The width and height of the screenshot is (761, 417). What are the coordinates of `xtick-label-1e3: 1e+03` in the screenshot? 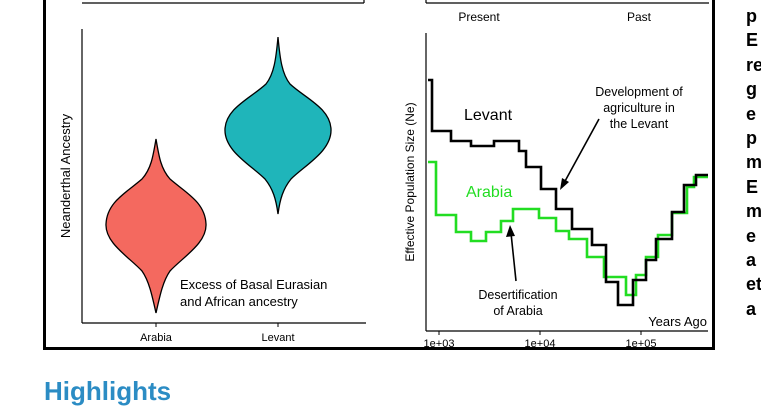 It's located at (439, 344).